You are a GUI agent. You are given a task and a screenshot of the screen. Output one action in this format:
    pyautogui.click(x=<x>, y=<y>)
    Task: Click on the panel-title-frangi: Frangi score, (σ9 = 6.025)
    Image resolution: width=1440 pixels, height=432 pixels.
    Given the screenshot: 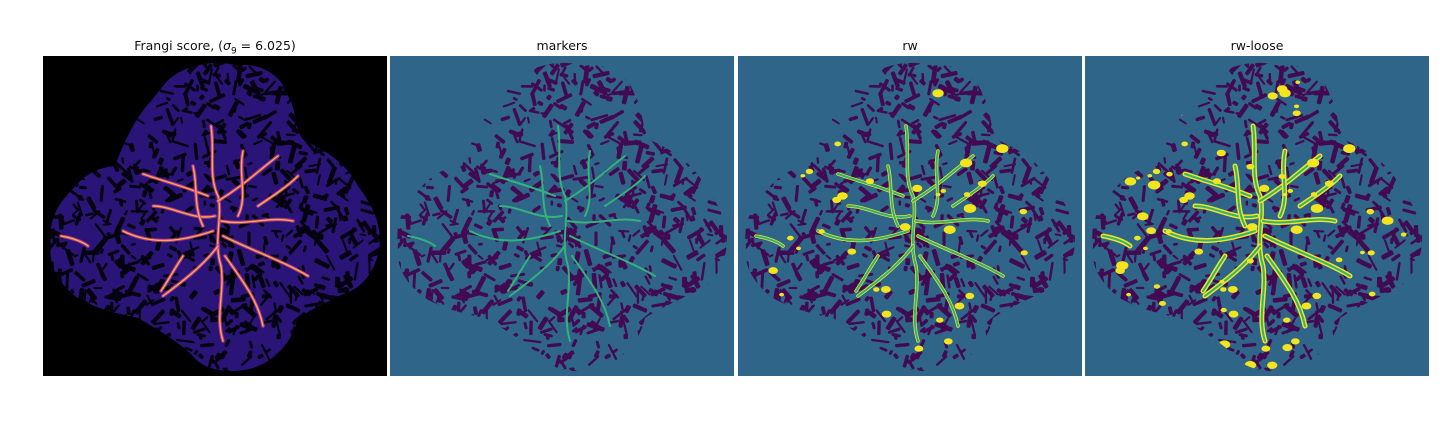 What is the action you would take?
    pyautogui.click(x=215, y=47)
    